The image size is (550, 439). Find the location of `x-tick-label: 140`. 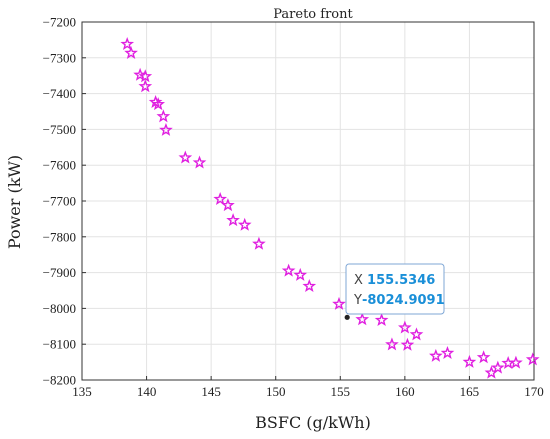

x-tick-label: 140 is located at coordinates (147, 391).